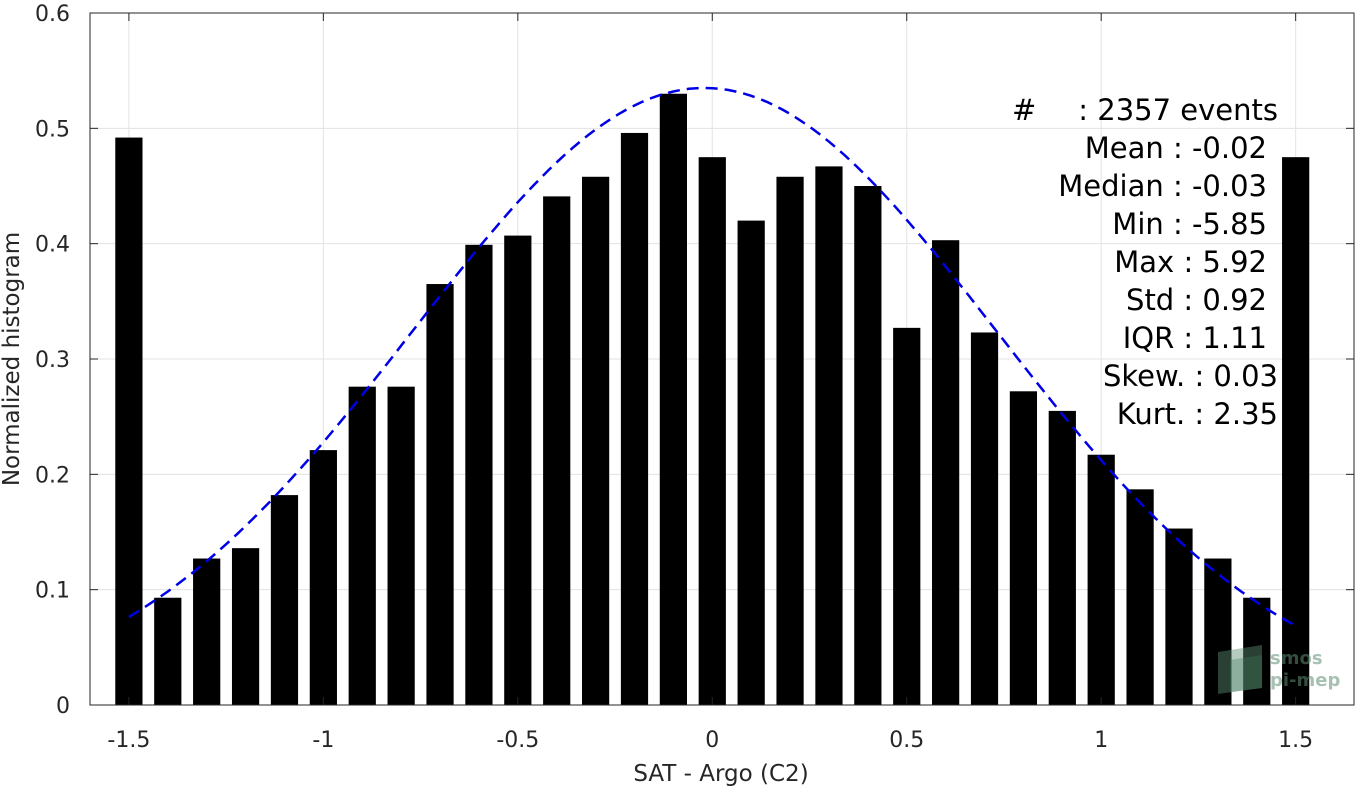 The height and width of the screenshot is (787, 1367). What do you see at coordinates (712, 740) in the screenshot?
I see `x-tick-label: 0` at bounding box center [712, 740].